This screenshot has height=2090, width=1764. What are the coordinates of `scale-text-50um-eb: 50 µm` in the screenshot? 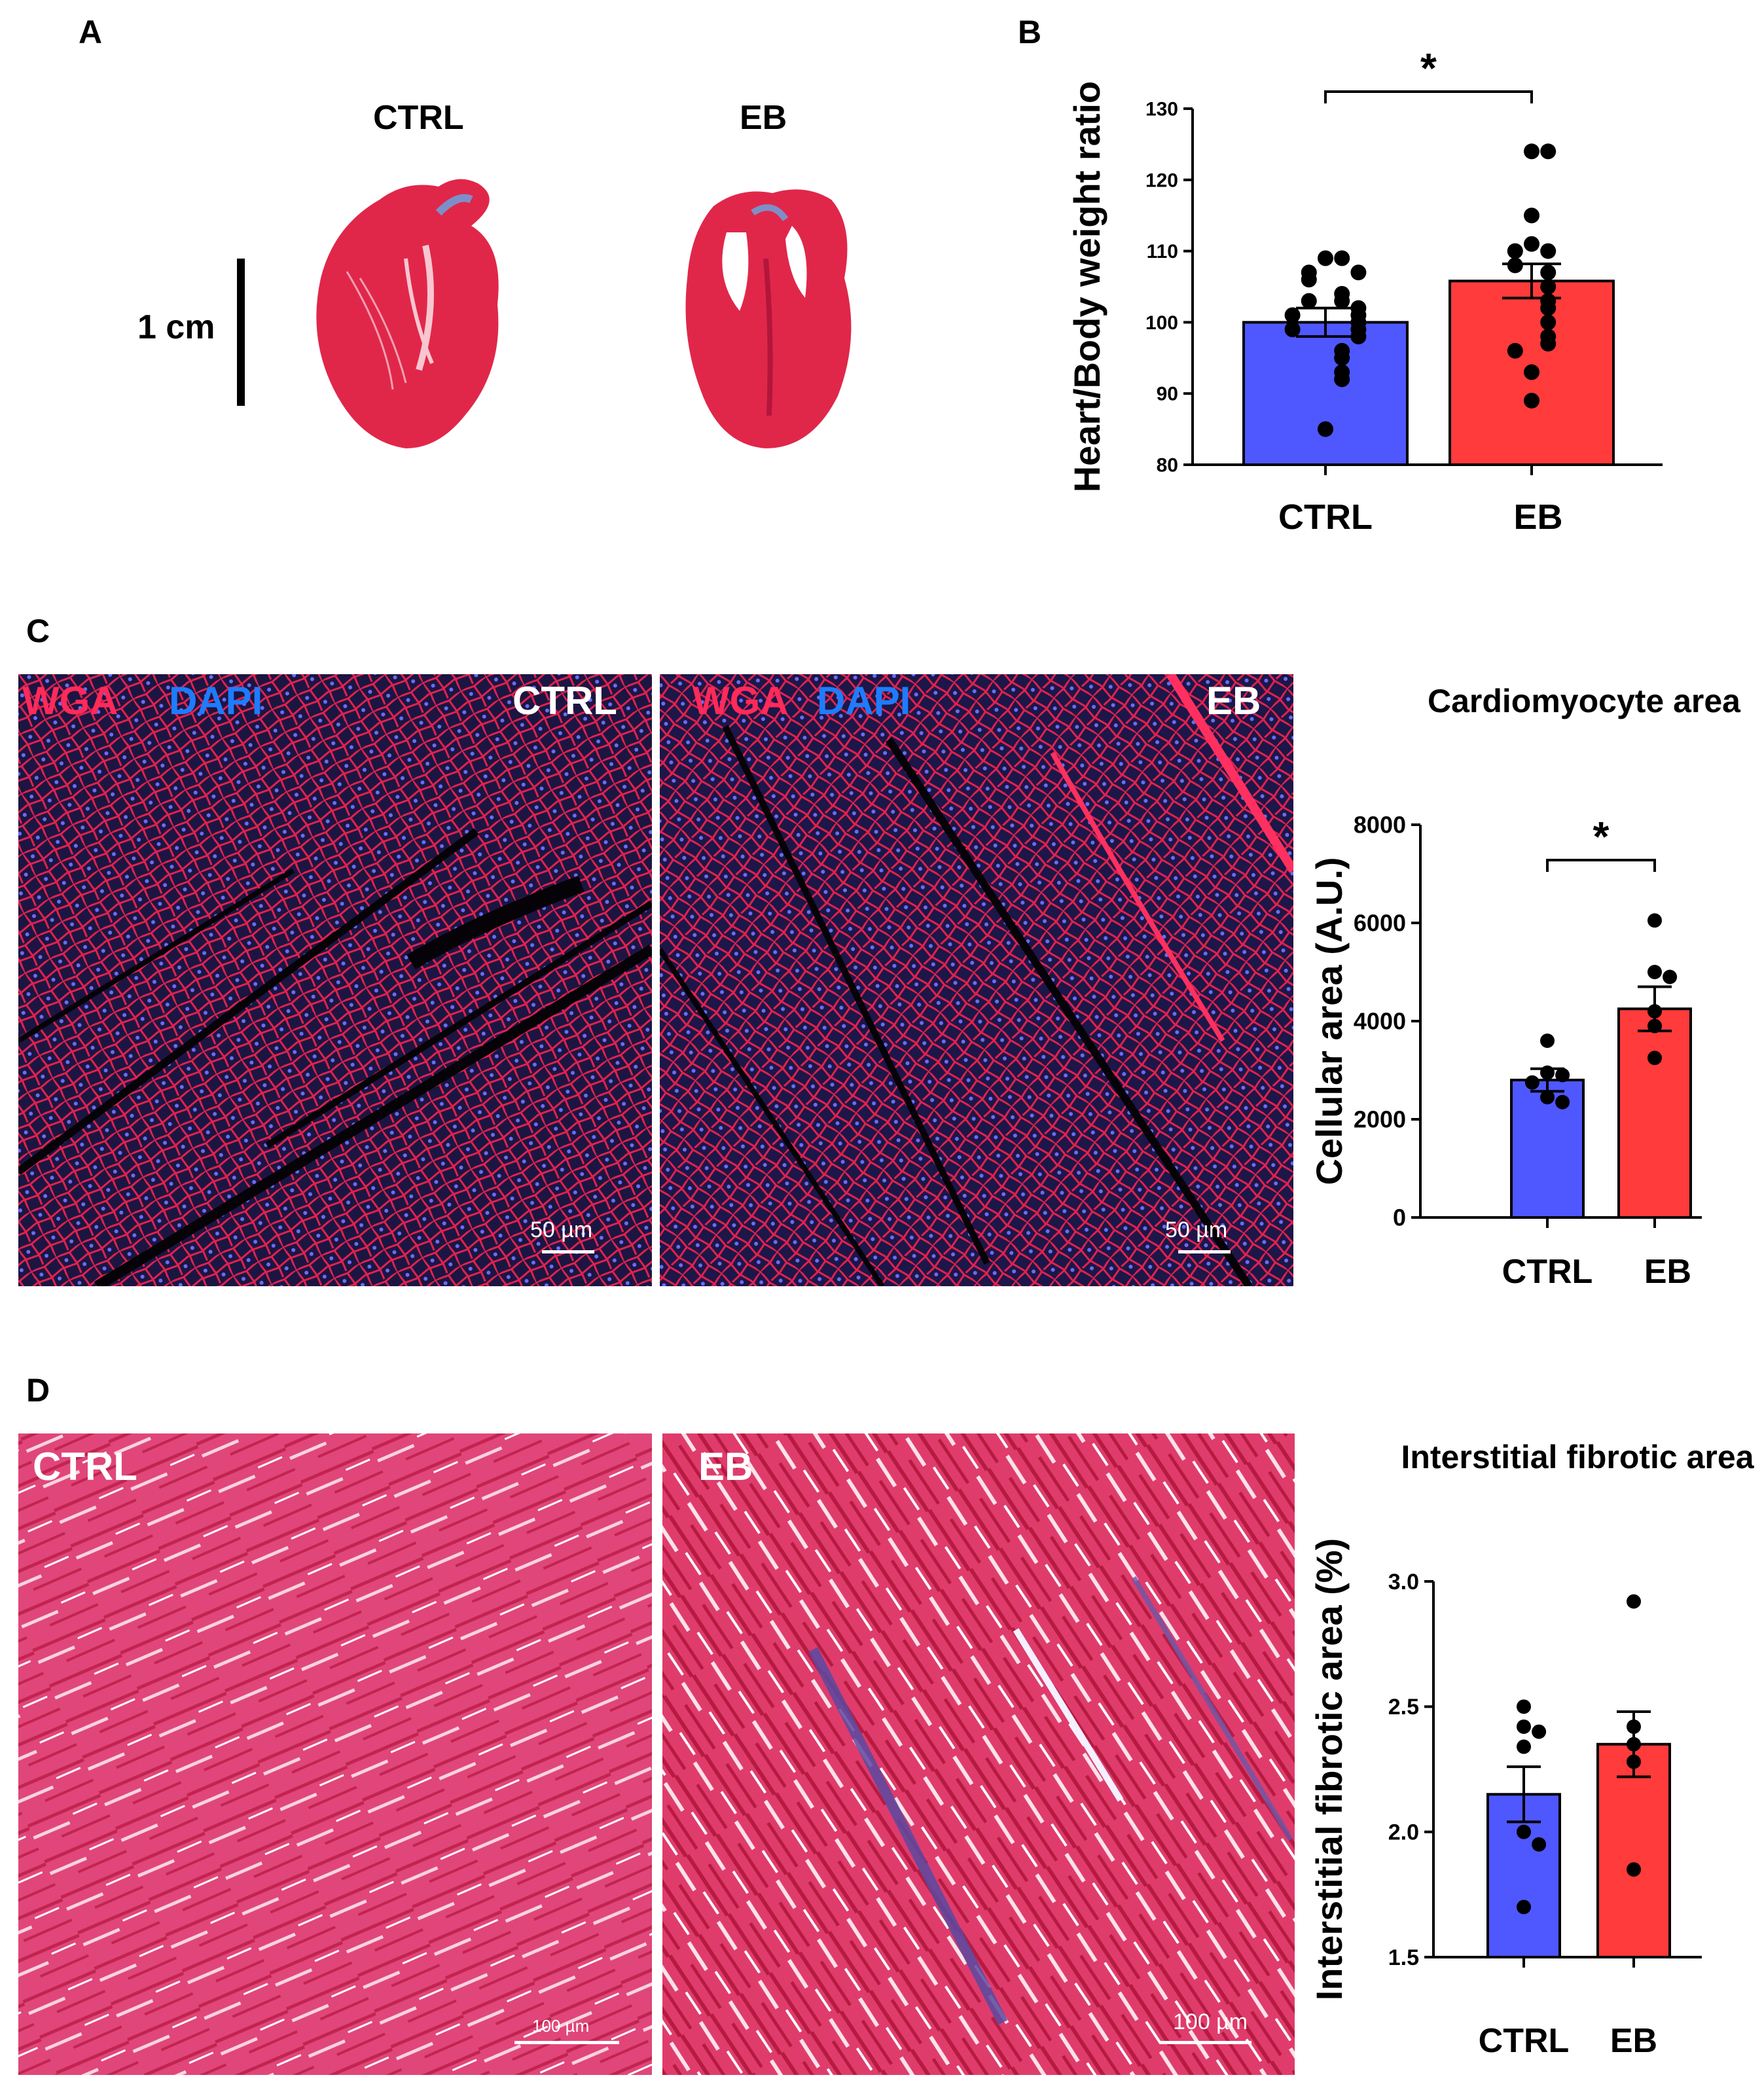 It's located at (1196, 1229).